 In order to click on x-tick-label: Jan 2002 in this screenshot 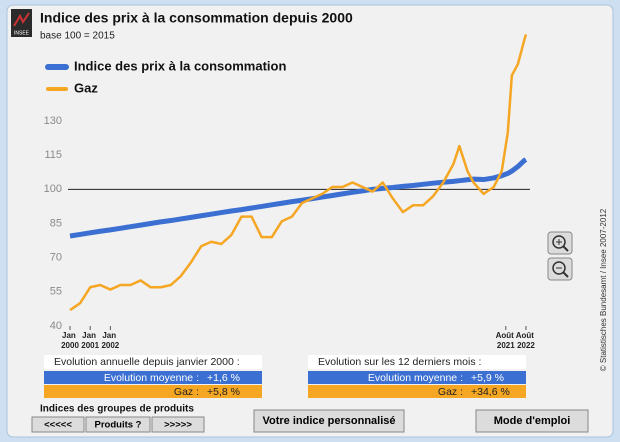, I will do `click(110, 340)`.